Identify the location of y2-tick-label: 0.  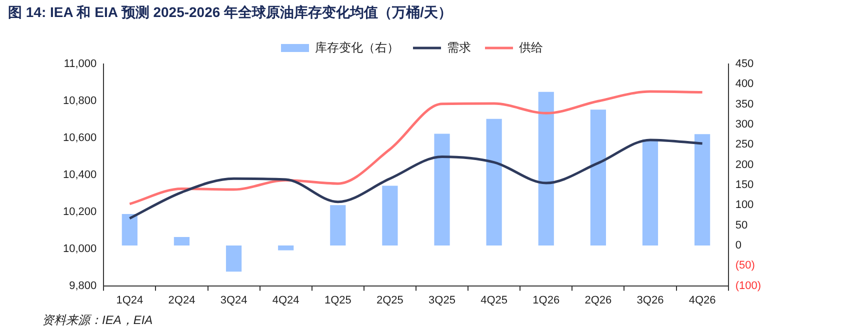
(738, 246).